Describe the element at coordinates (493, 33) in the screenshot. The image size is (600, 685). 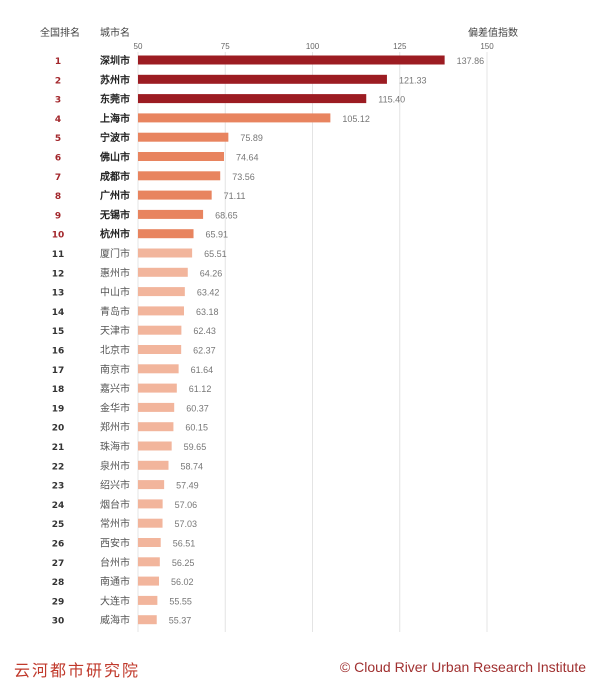
I see `value-header: 偏差值指数` at that location.